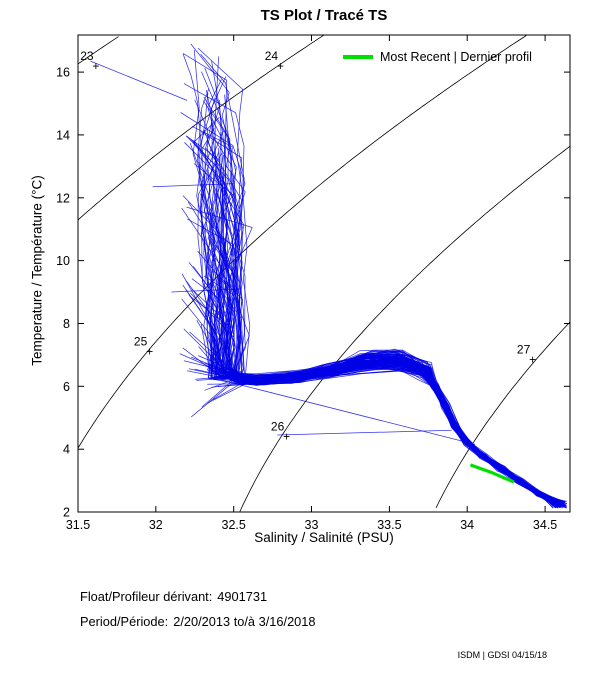 The height and width of the screenshot is (675, 611). I want to click on period-line: Period/Période: 2/20/2013 to/à 3/16/2018, so click(198, 621).